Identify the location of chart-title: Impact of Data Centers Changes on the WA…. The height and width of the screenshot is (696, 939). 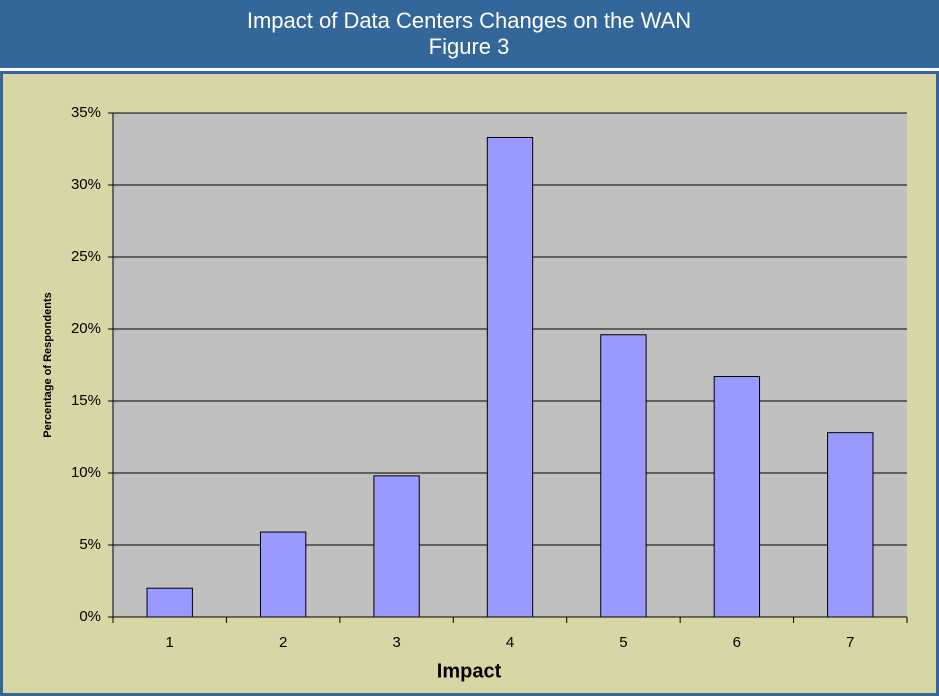
(469, 20).